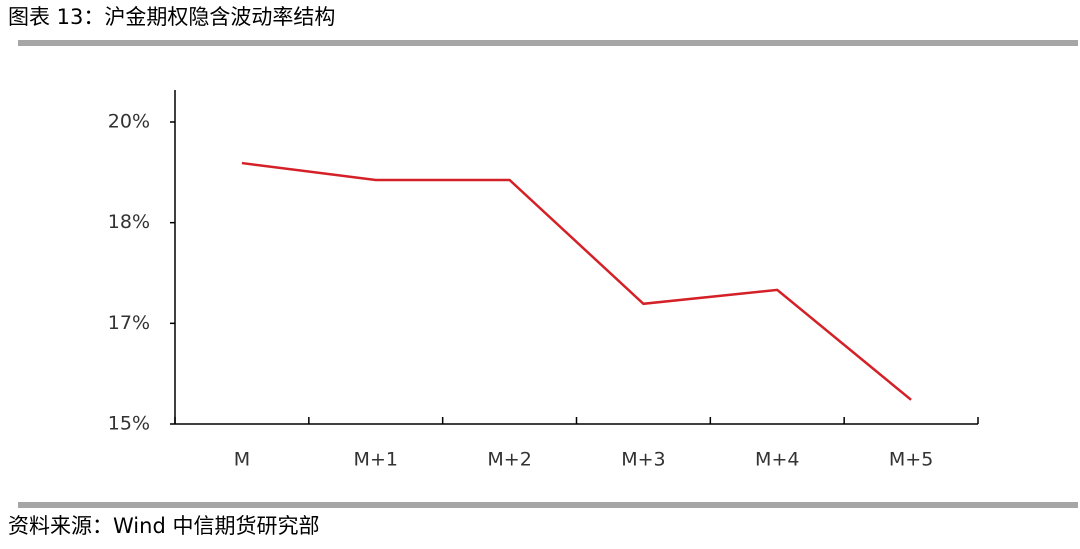  Describe the element at coordinates (129, 424) in the screenshot. I see `y-tick-label: 15%` at that location.